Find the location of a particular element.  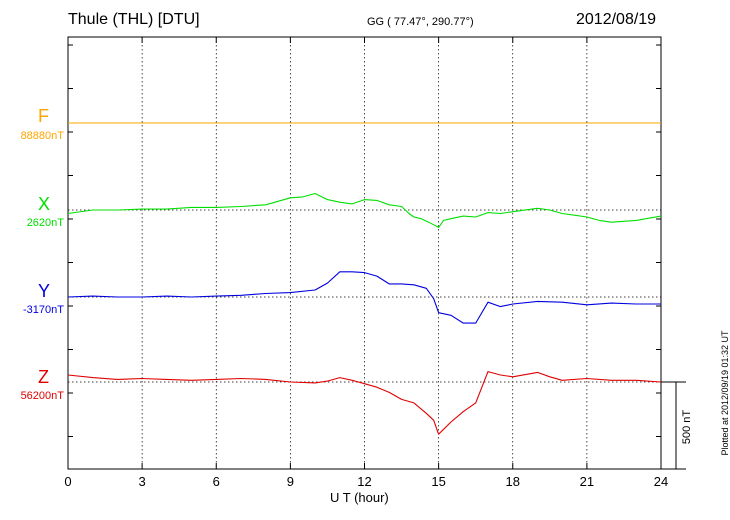

scale-bar-label: 500 nT is located at coordinates (687, 427).